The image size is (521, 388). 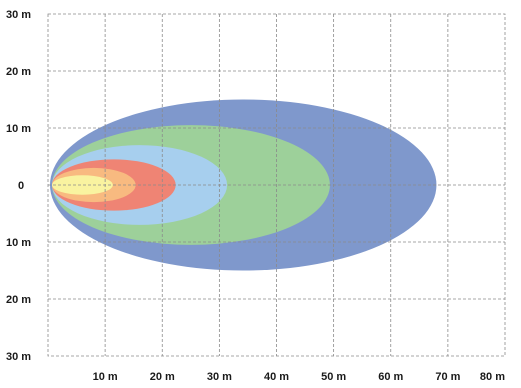 I want to click on x-tick-label: 60 m, so click(x=390, y=377).